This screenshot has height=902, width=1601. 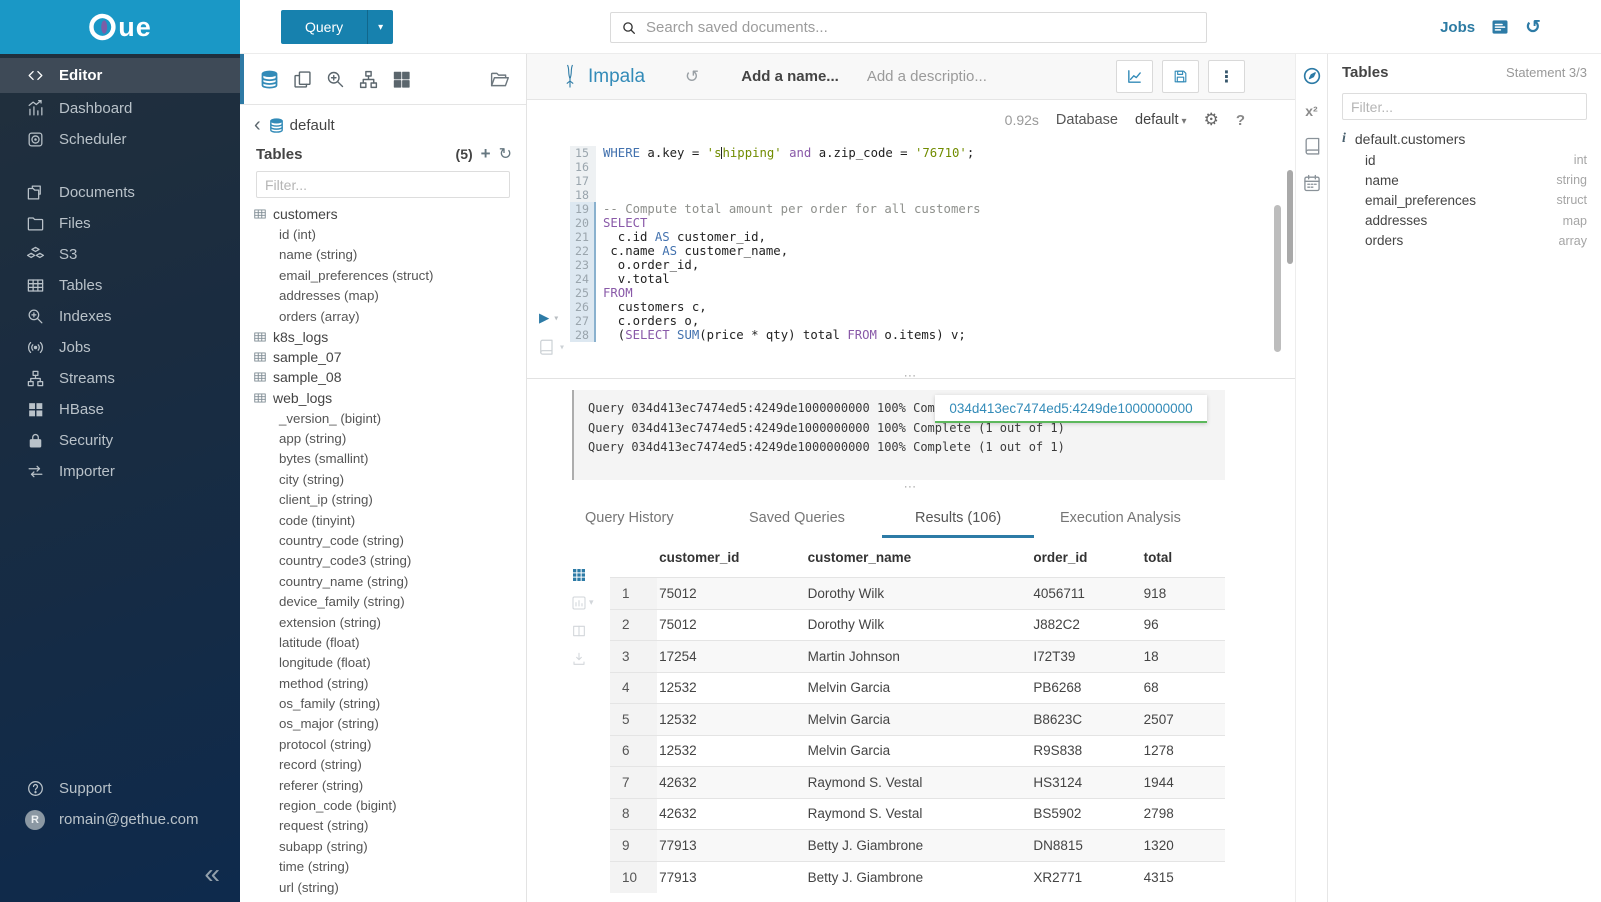 I want to click on sidebar-item: Scheduler, so click(x=120, y=139).